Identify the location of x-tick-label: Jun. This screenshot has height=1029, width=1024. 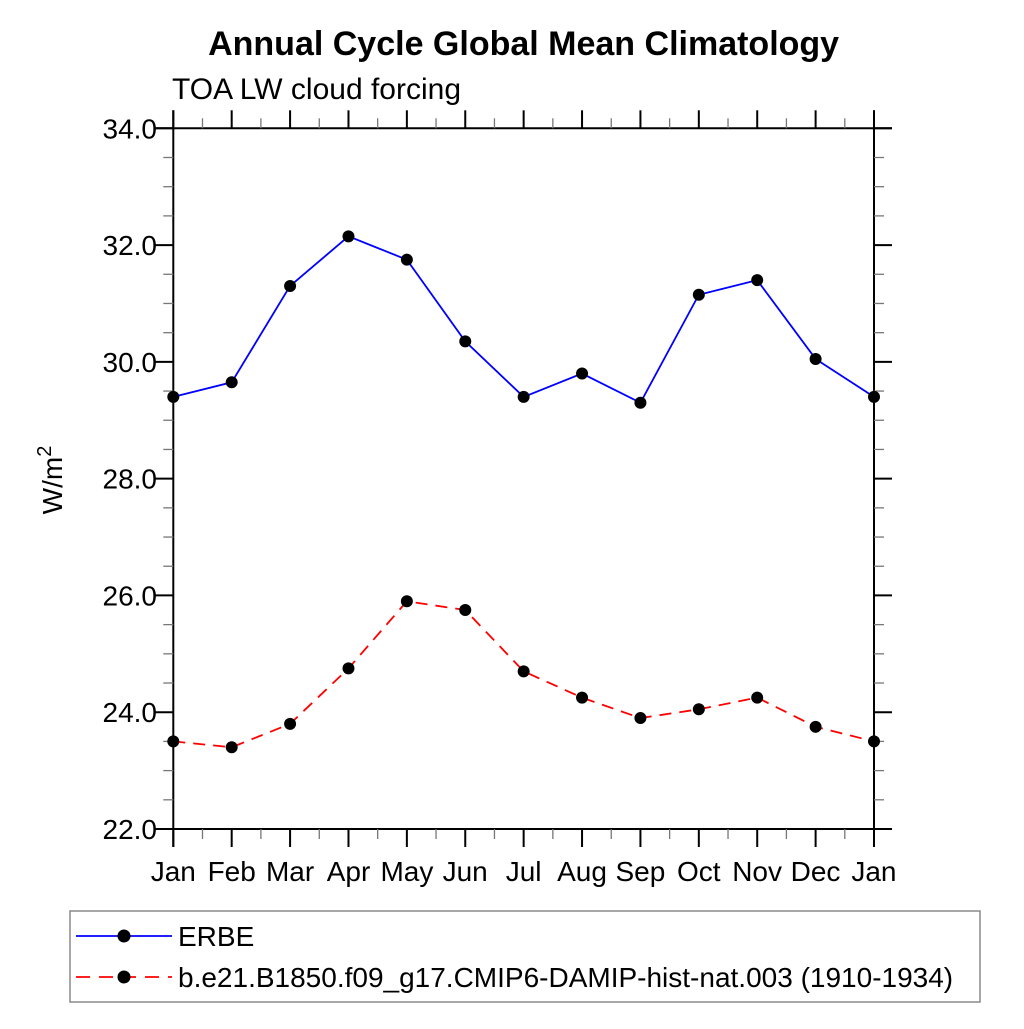
(465, 871).